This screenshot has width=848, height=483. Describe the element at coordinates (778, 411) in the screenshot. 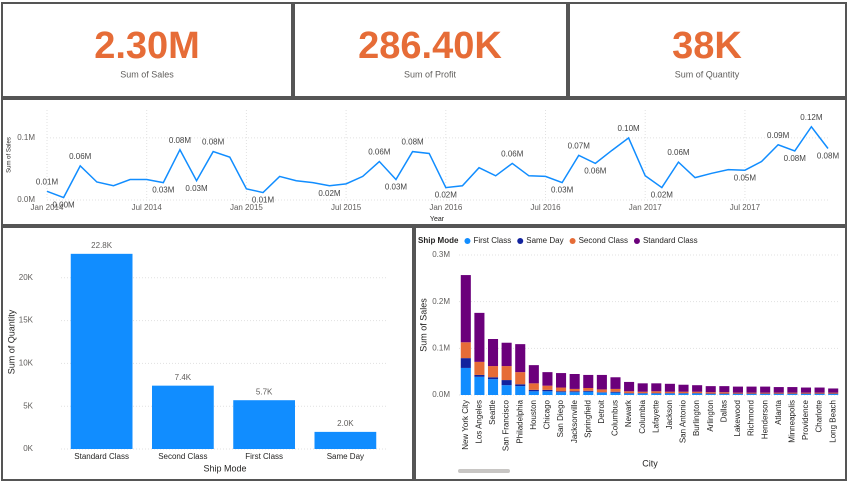

I see `x-tick-label: Atlanta` at that location.